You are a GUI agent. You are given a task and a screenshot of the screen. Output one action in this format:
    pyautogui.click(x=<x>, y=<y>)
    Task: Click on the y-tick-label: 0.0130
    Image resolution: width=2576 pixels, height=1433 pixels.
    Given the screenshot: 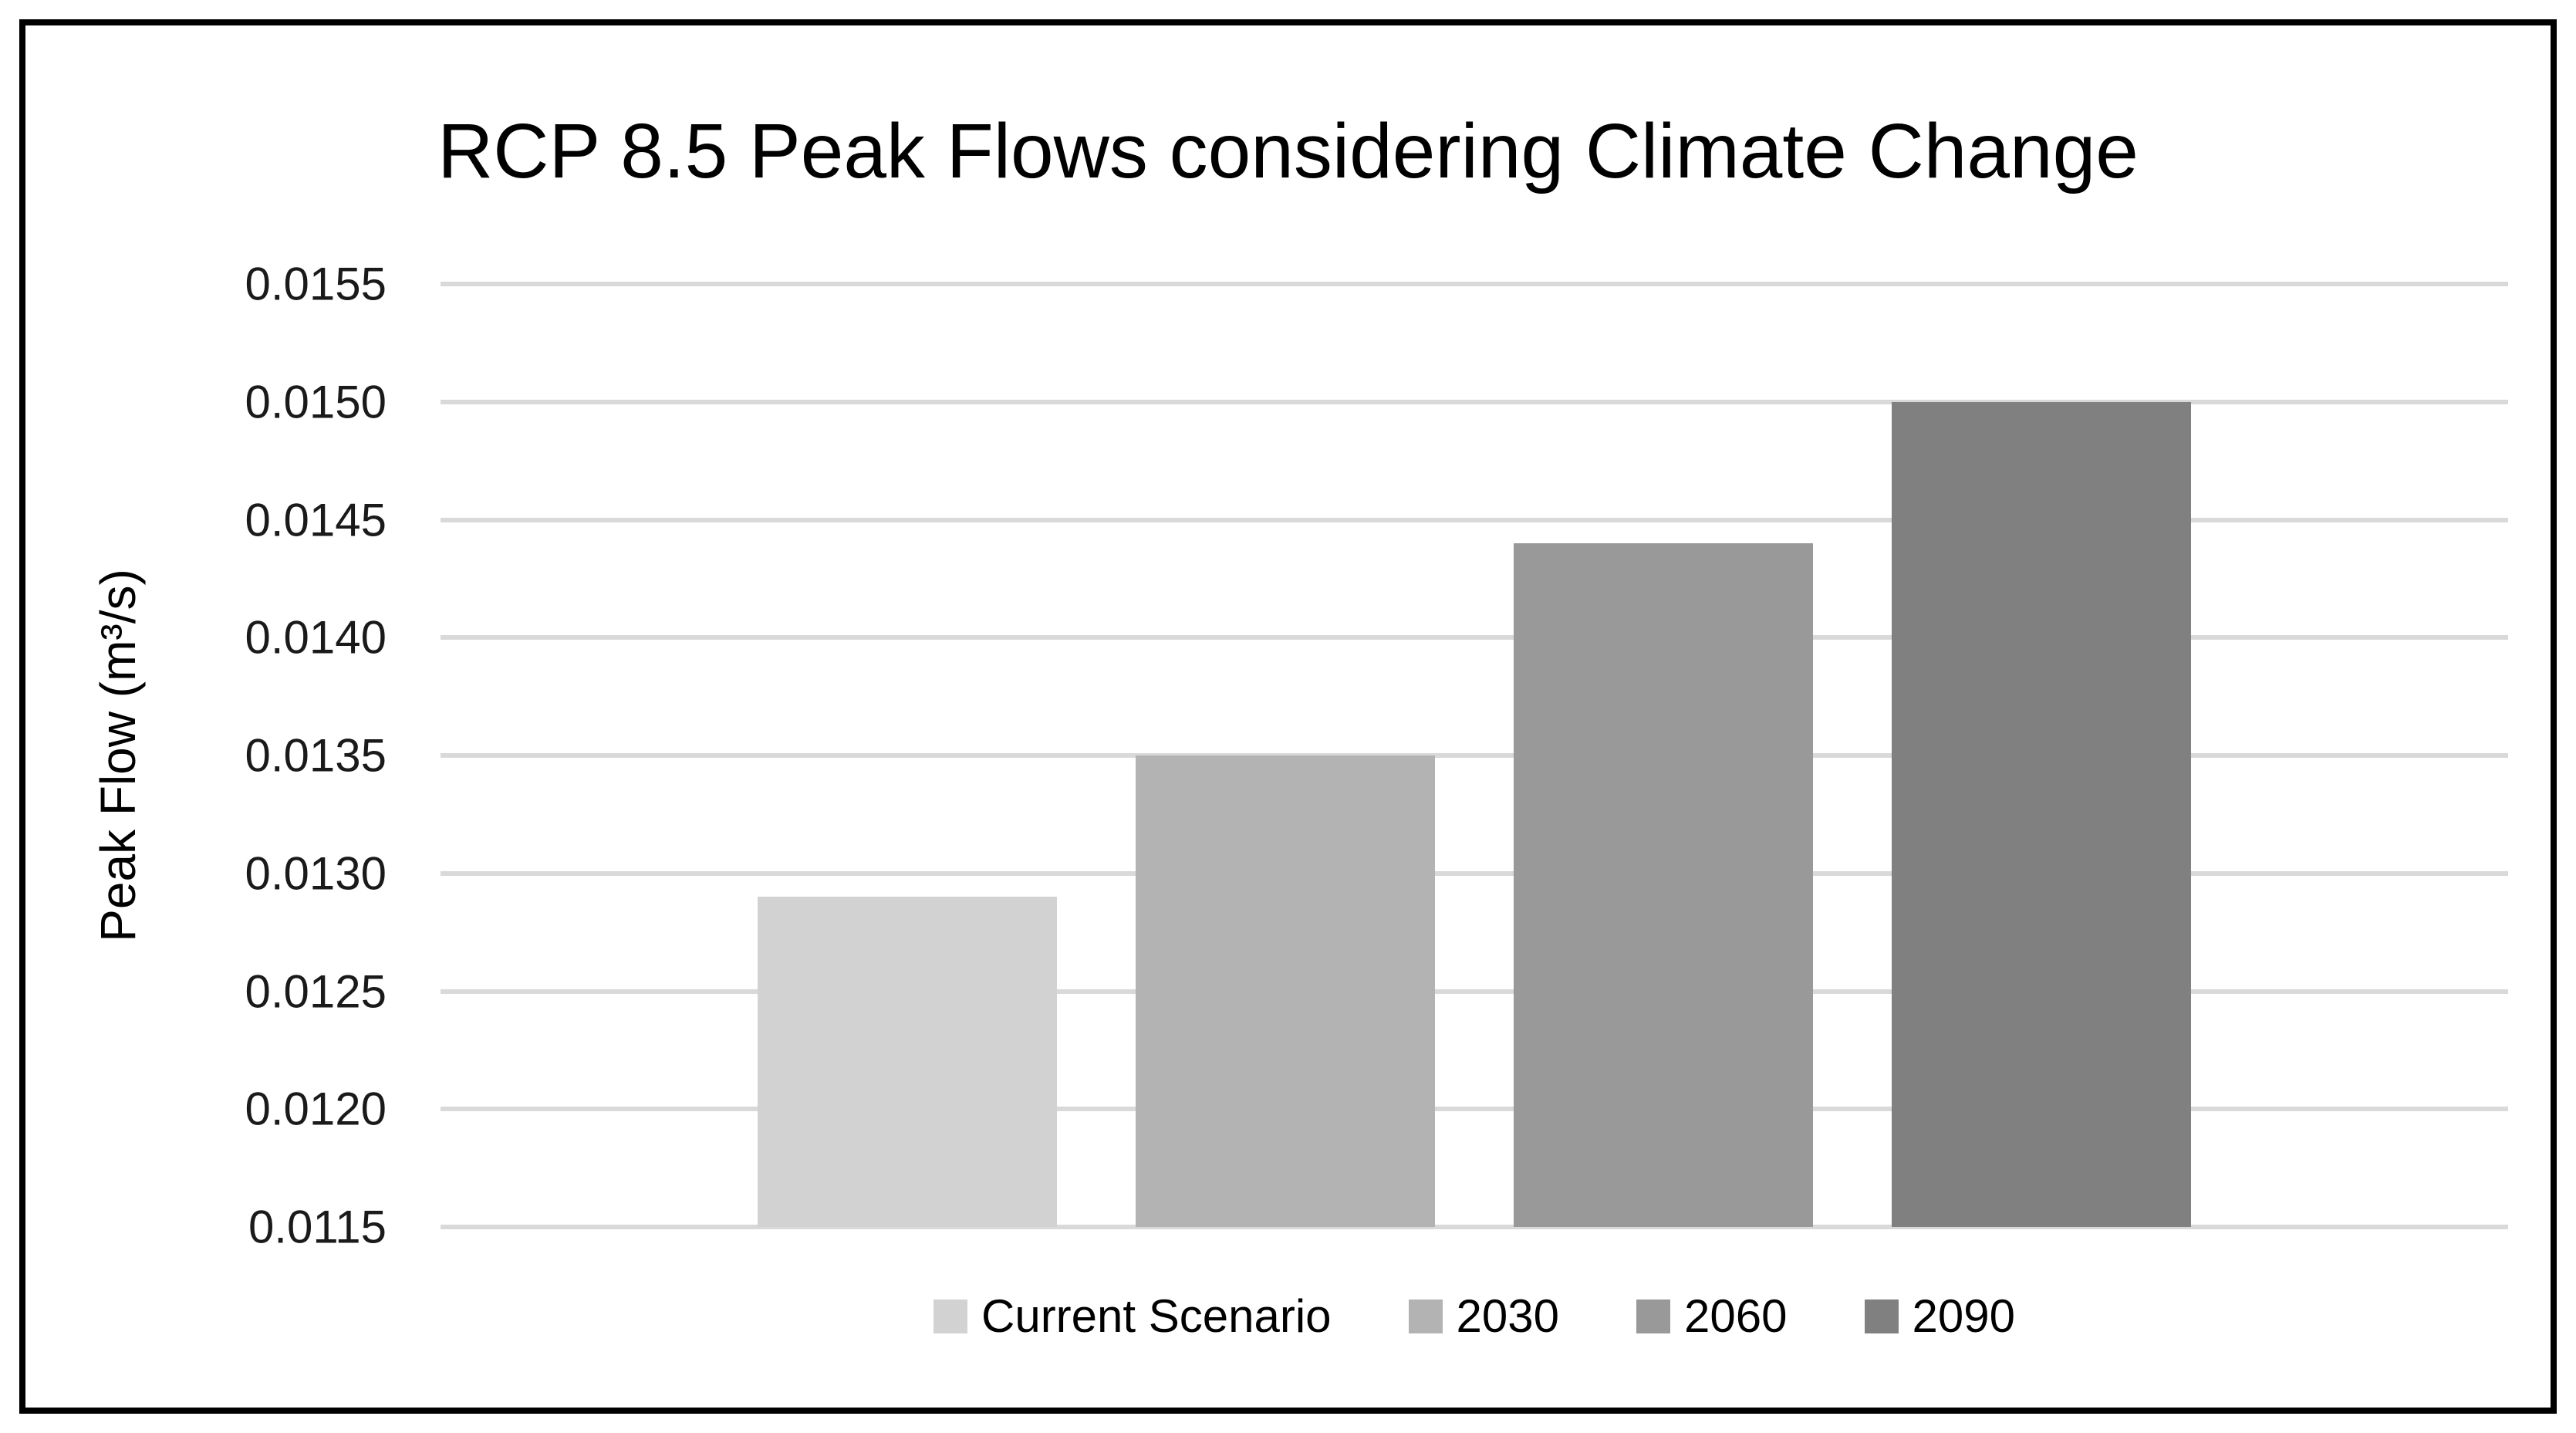 What is the action you would take?
    pyautogui.click(x=316, y=873)
    